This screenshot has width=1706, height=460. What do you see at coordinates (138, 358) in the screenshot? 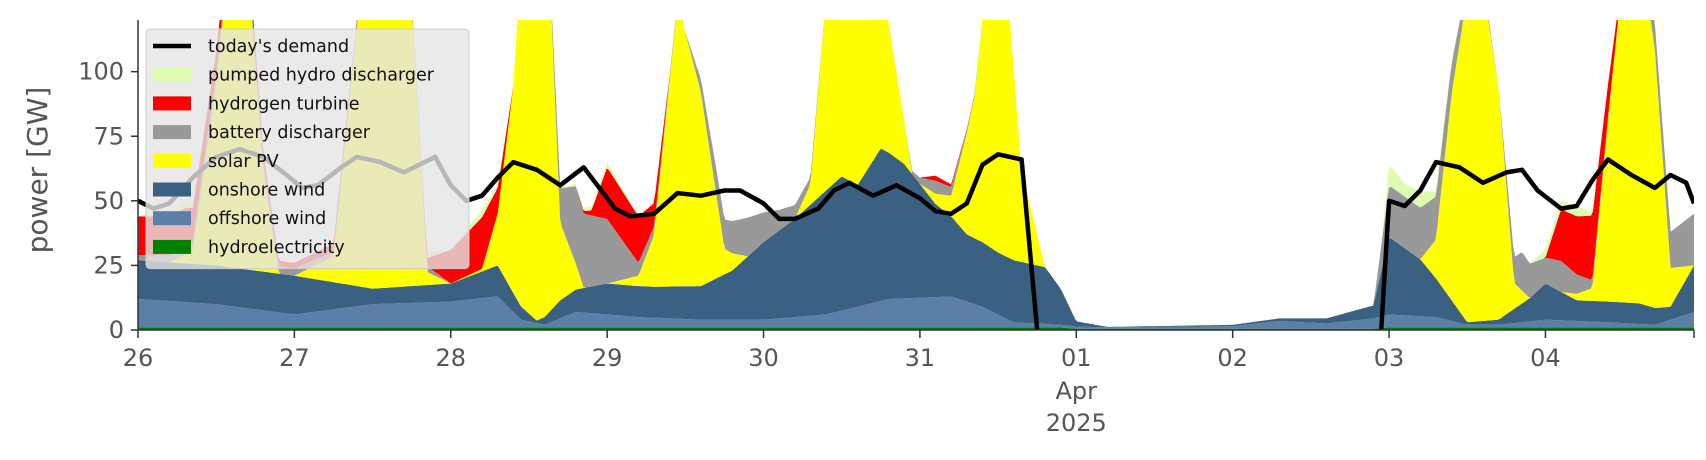
I see `x-tick-label: 26` at bounding box center [138, 358].